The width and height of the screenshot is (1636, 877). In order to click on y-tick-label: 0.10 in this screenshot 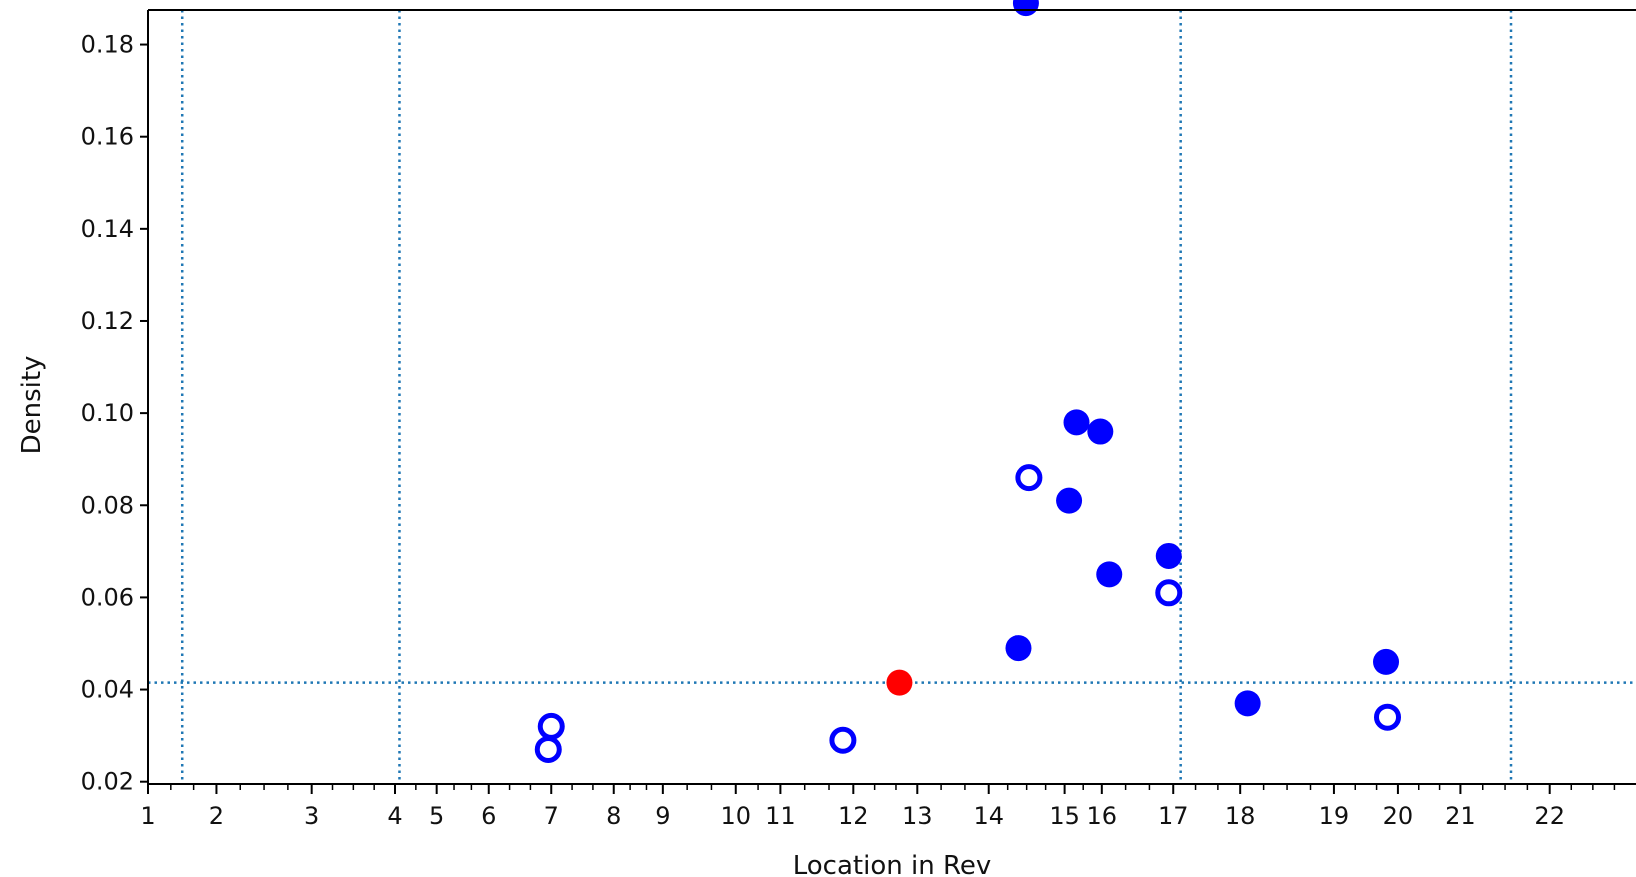, I will do `click(107, 413)`.